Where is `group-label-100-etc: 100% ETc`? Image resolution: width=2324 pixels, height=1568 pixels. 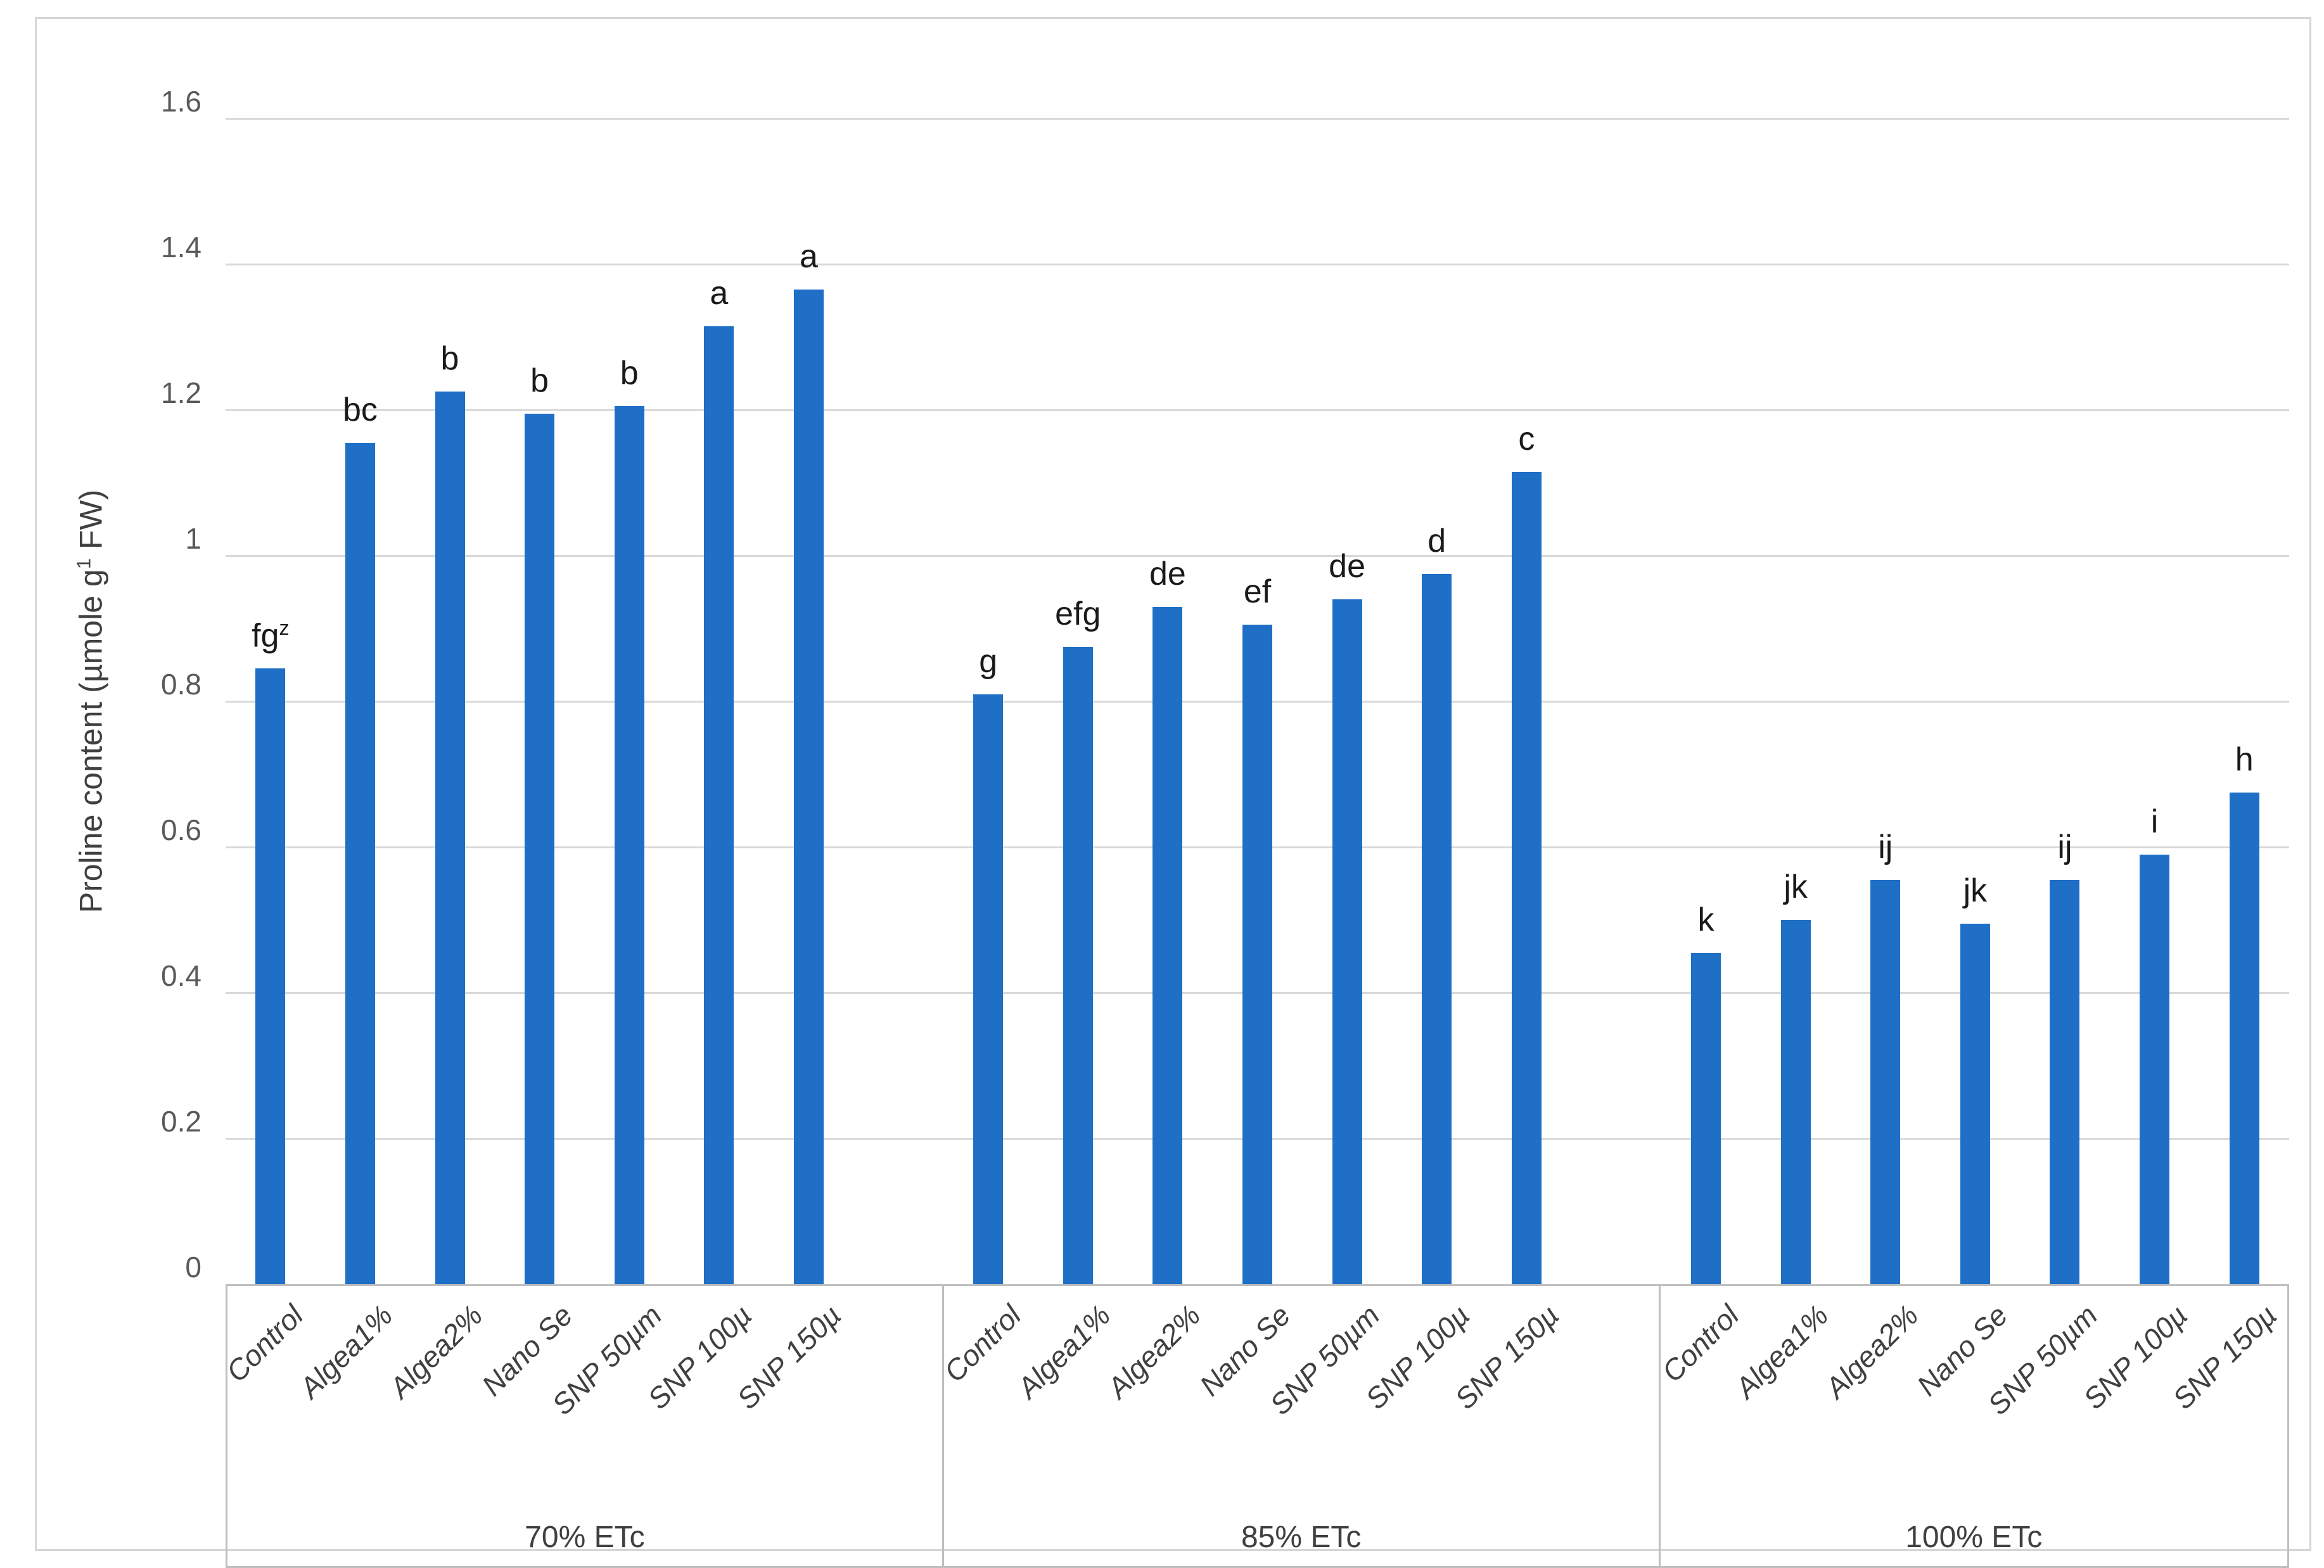 group-label-100-etc: 100% ETc is located at coordinates (1974, 1537).